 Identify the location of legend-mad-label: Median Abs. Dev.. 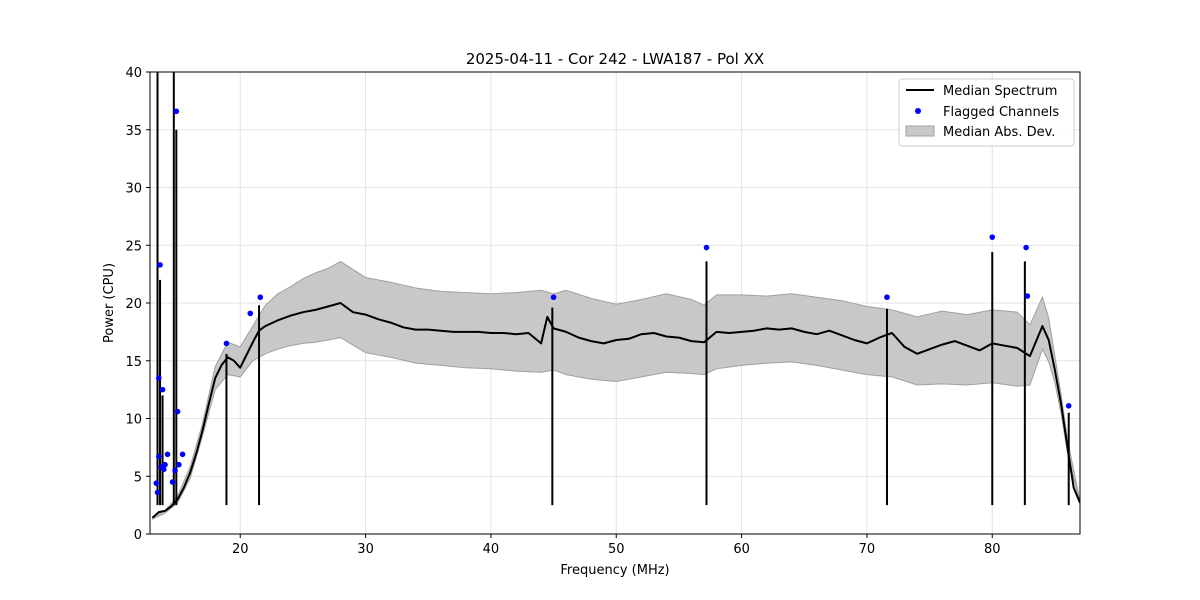
(999, 132).